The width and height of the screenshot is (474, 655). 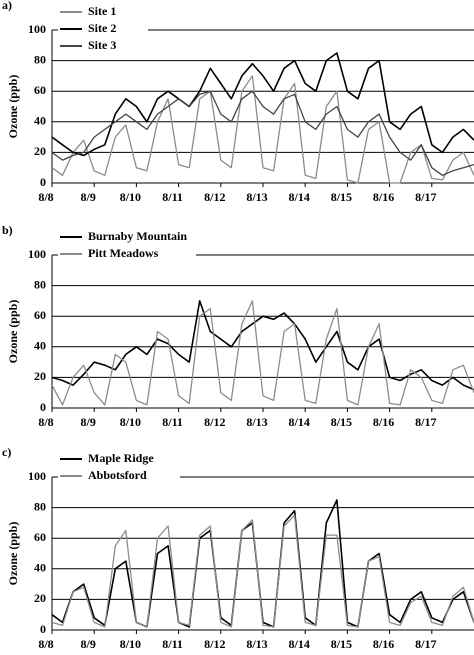 I want to click on legend-label: Site 2, so click(x=102, y=28).